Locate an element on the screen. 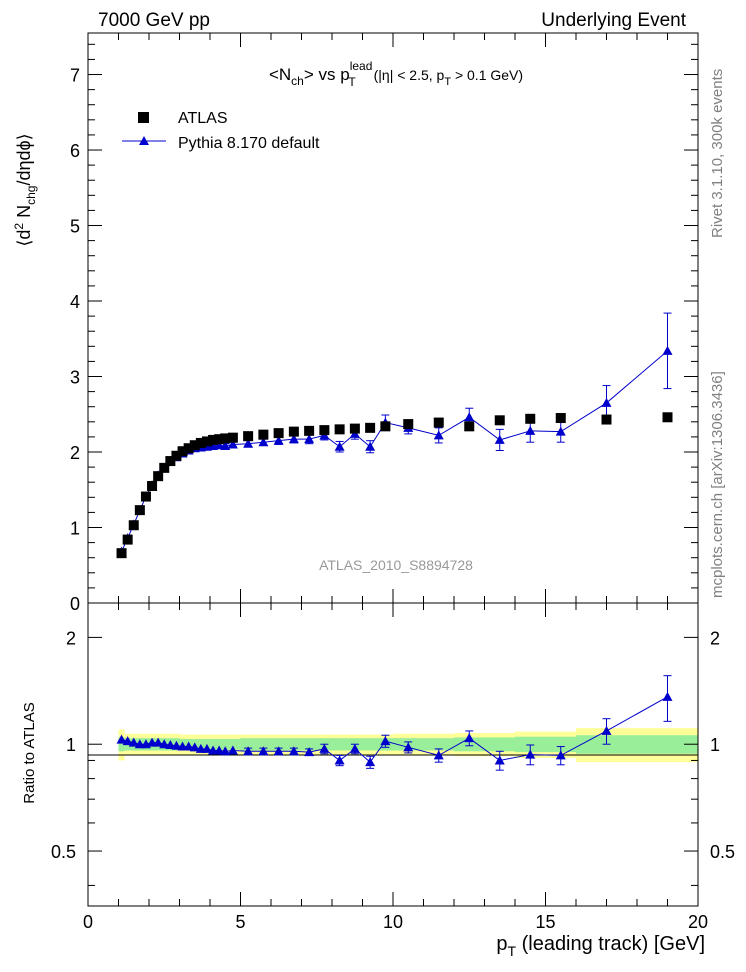 This screenshot has width=746, height=972. x-tick-labels: 0 5 10 15 20 is located at coordinates (395, 922).